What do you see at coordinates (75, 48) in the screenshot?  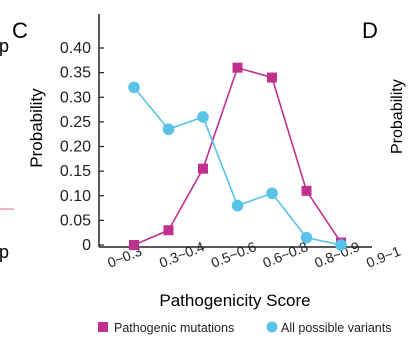 I see `y-tick-label: 0.40` at bounding box center [75, 48].